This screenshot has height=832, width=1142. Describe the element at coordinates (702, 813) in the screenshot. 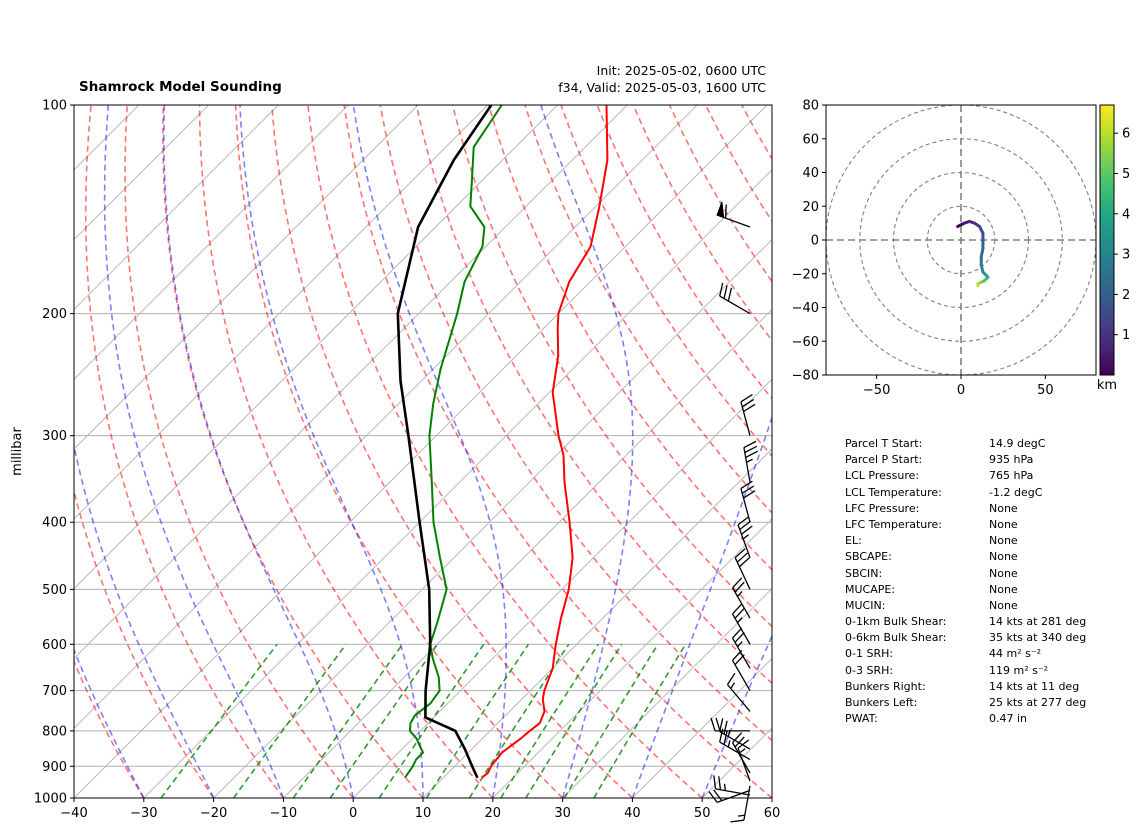

I see `x-tick-label: 50` at that location.